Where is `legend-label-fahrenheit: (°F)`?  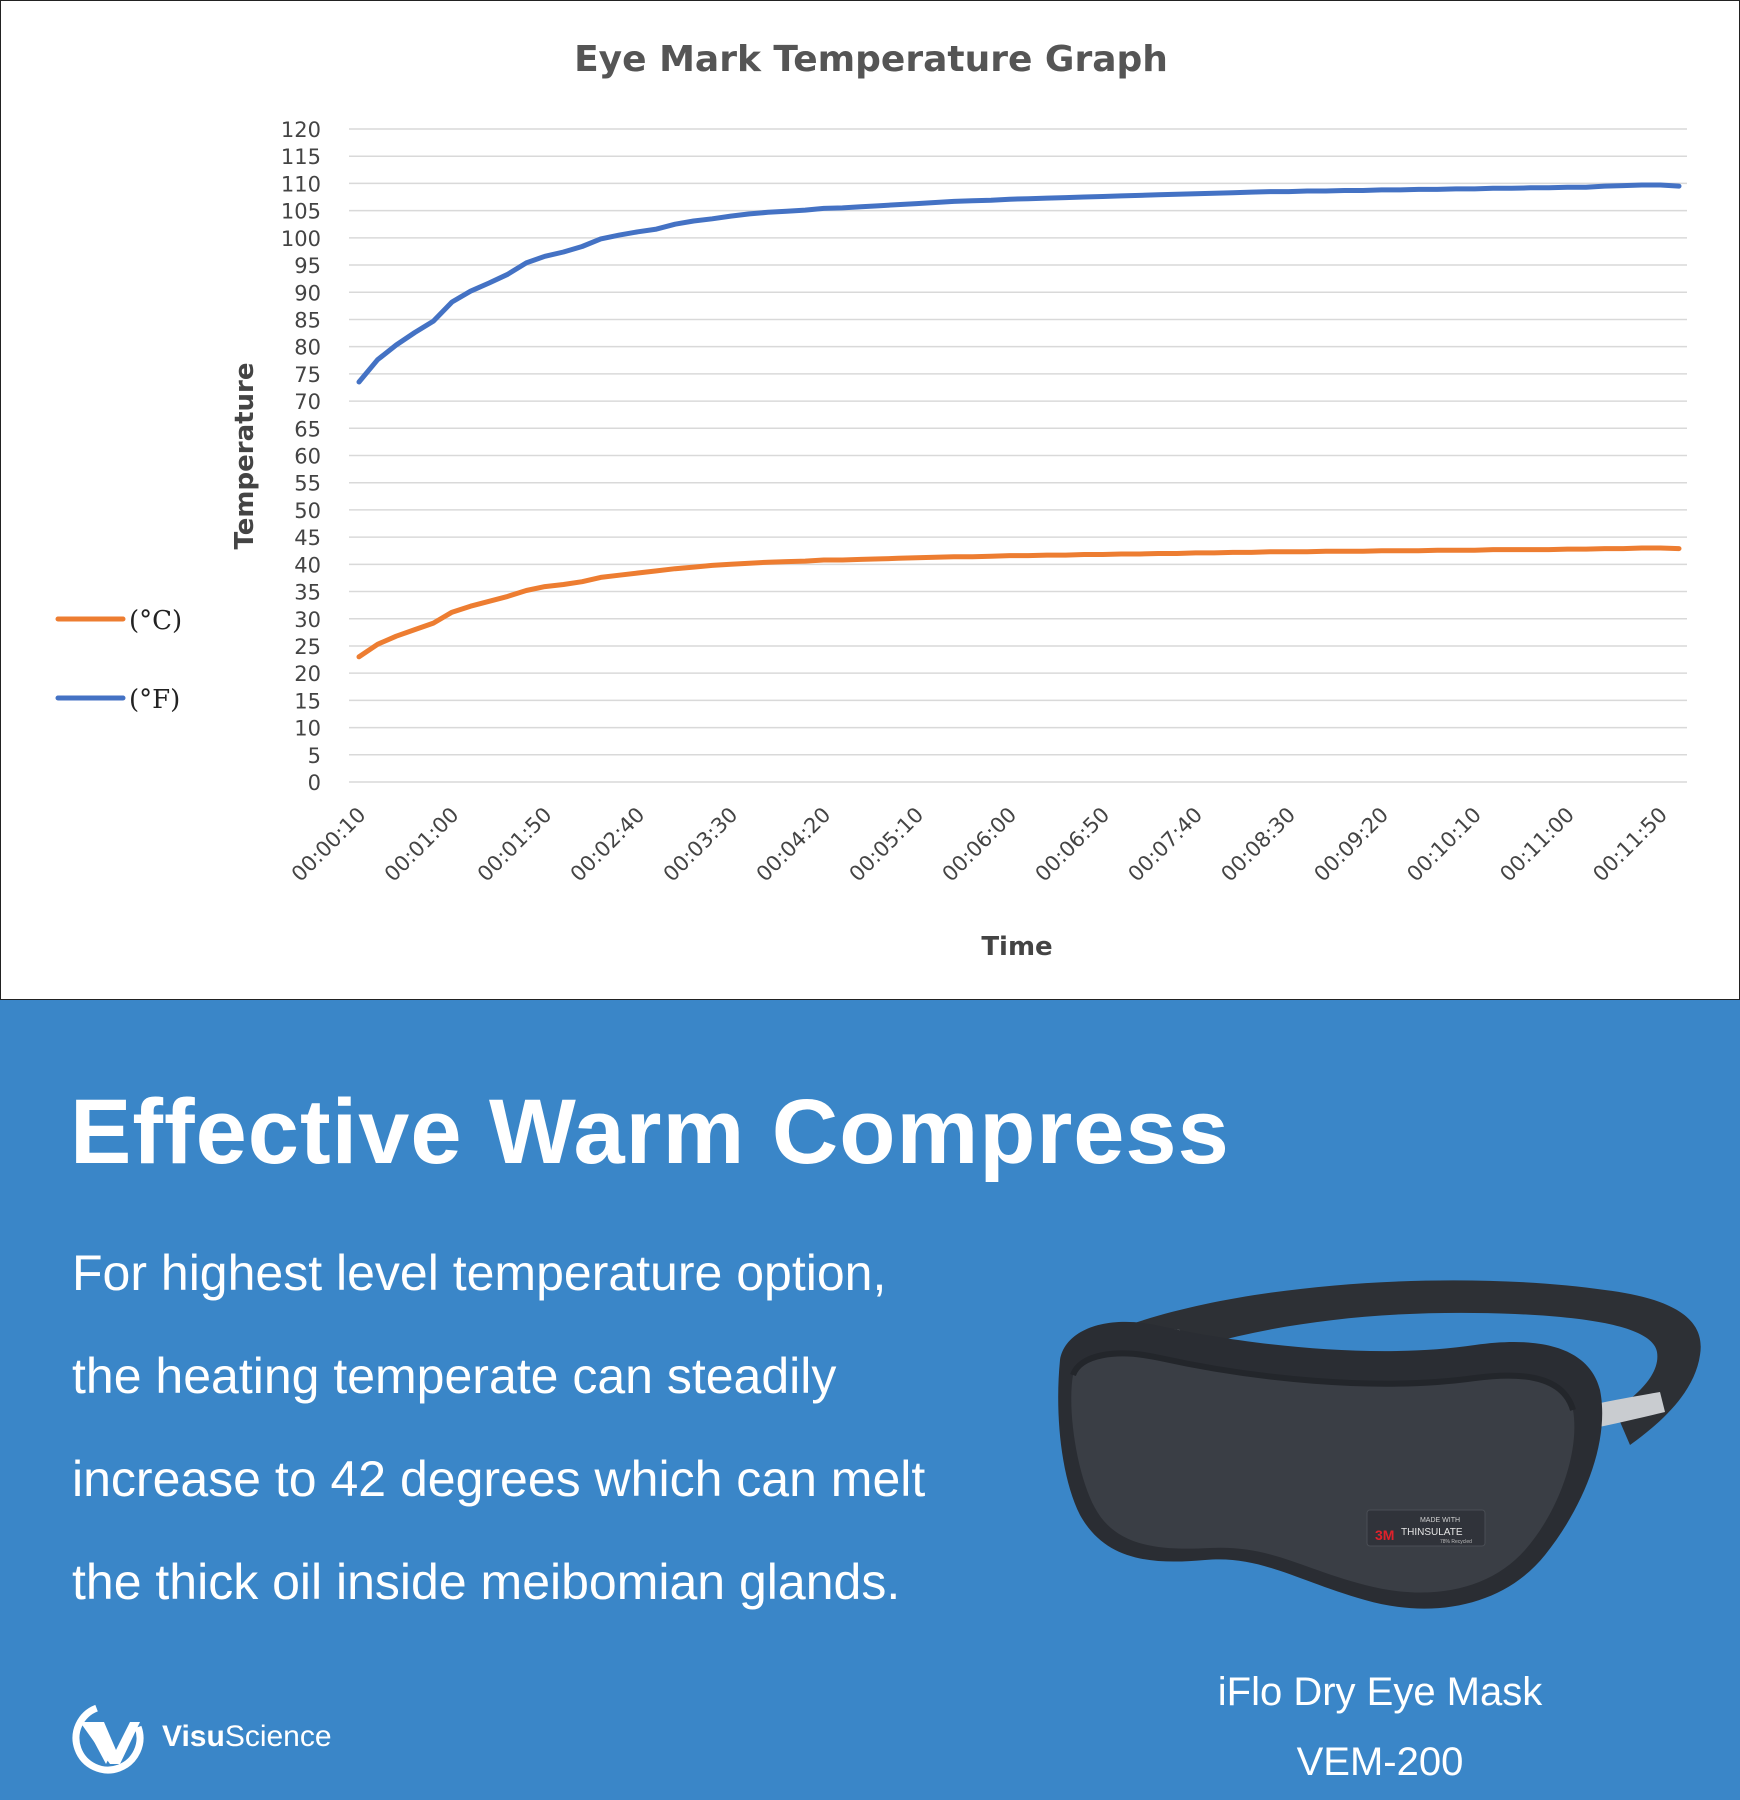
legend-label-fahrenheit: (°F) is located at coordinates (154, 700).